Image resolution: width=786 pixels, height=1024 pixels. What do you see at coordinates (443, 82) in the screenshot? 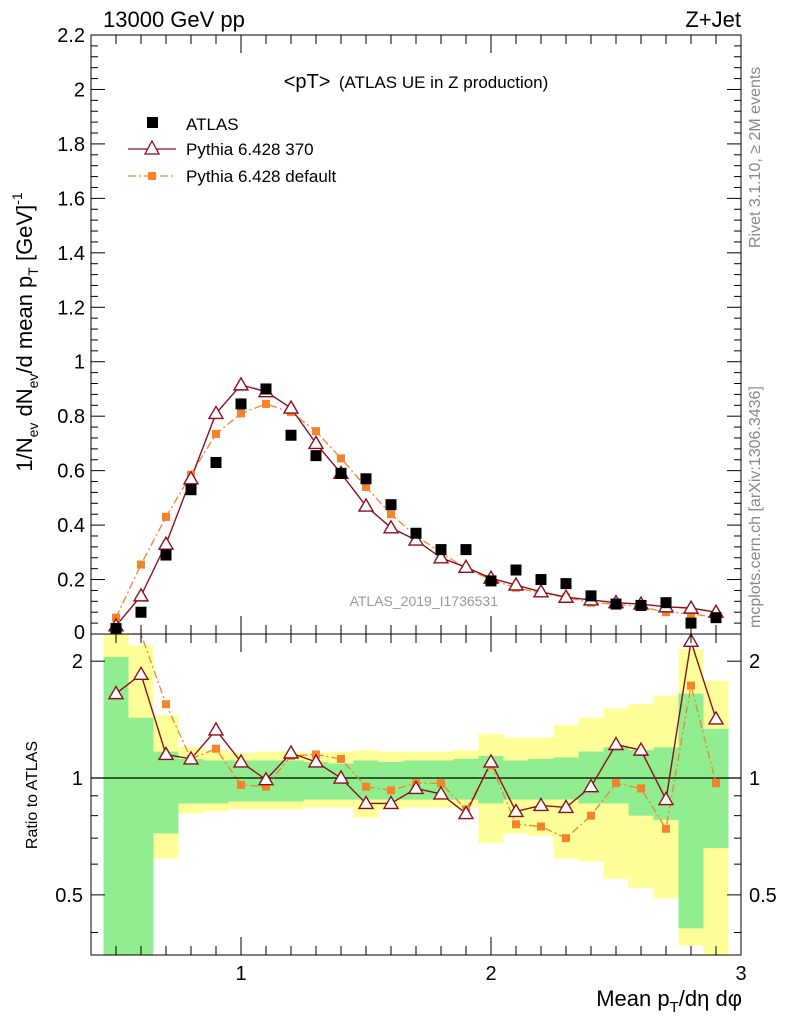
I see `main-title-description: (ATLAS UE in Z production)` at bounding box center [443, 82].